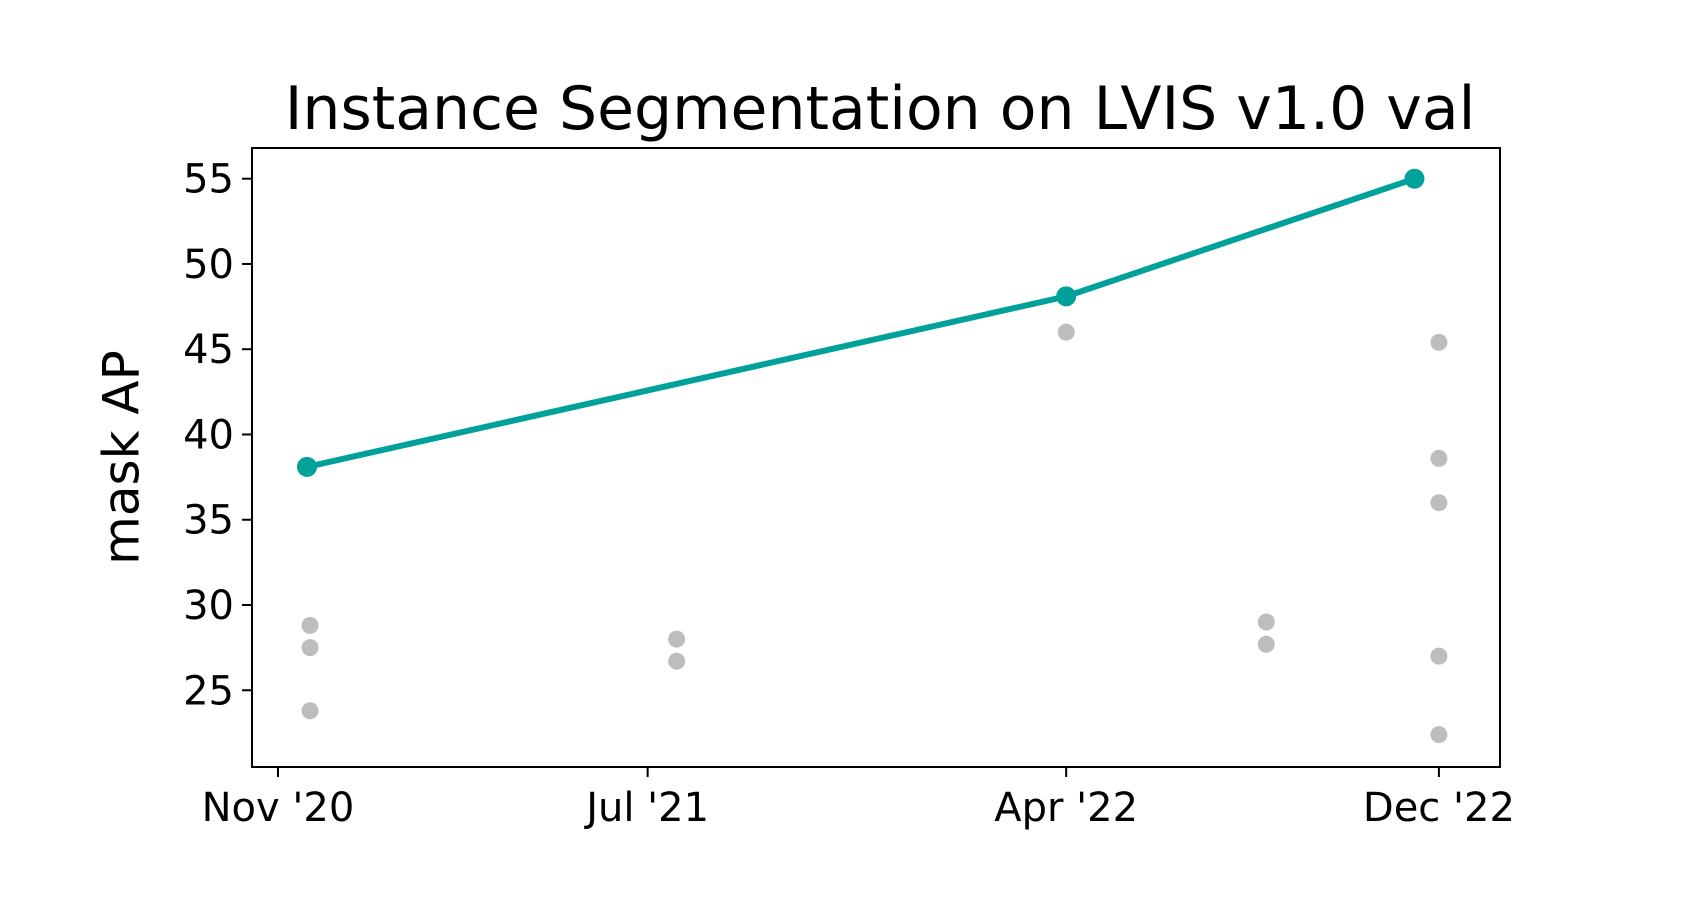  Describe the element at coordinates (880, 109) in the screenshot. I see `chart-title: Instance Segmentation on LVIS v1.0 val` at that location.